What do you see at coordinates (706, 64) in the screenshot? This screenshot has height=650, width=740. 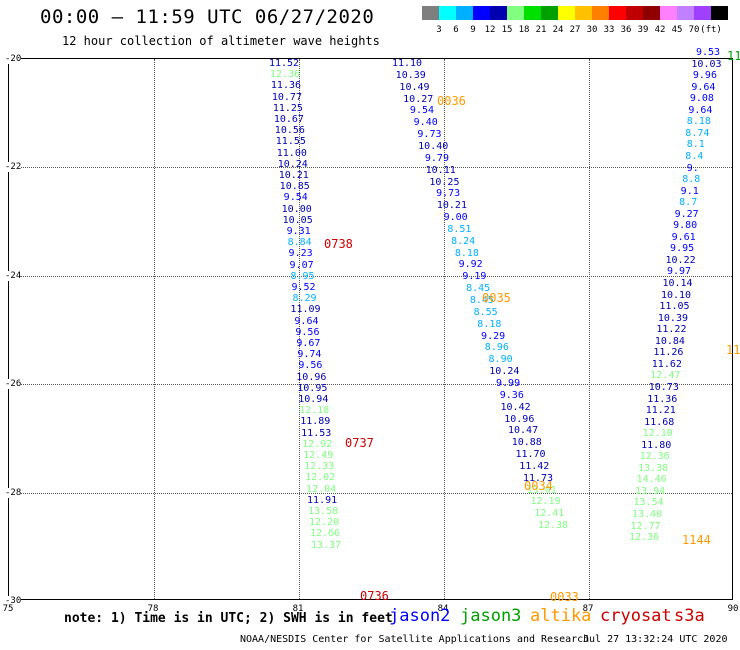 I see `wave-height-value: 10.03` at bounding box center [706, 64].